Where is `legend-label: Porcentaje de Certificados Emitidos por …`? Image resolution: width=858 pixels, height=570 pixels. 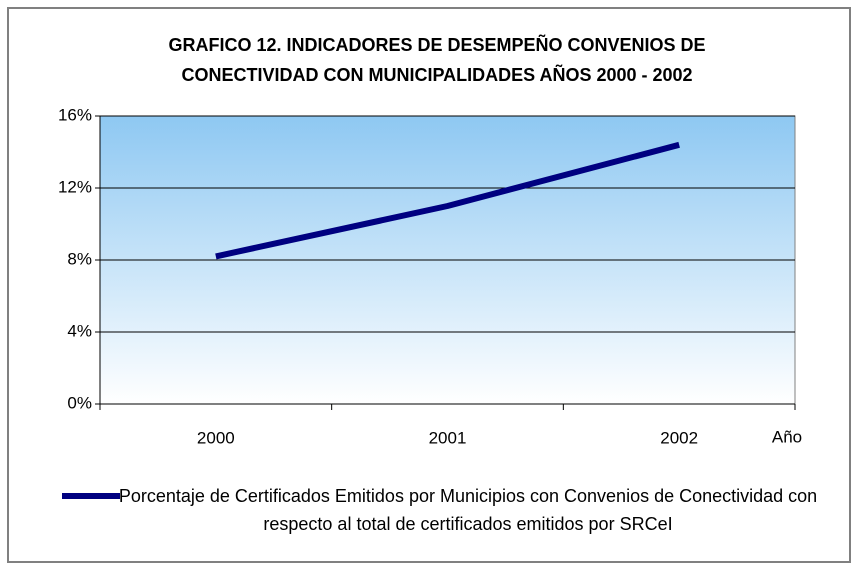 legend-label: Porcentaje de Certificados Emitidos por … is located at coordinates (468, 510).